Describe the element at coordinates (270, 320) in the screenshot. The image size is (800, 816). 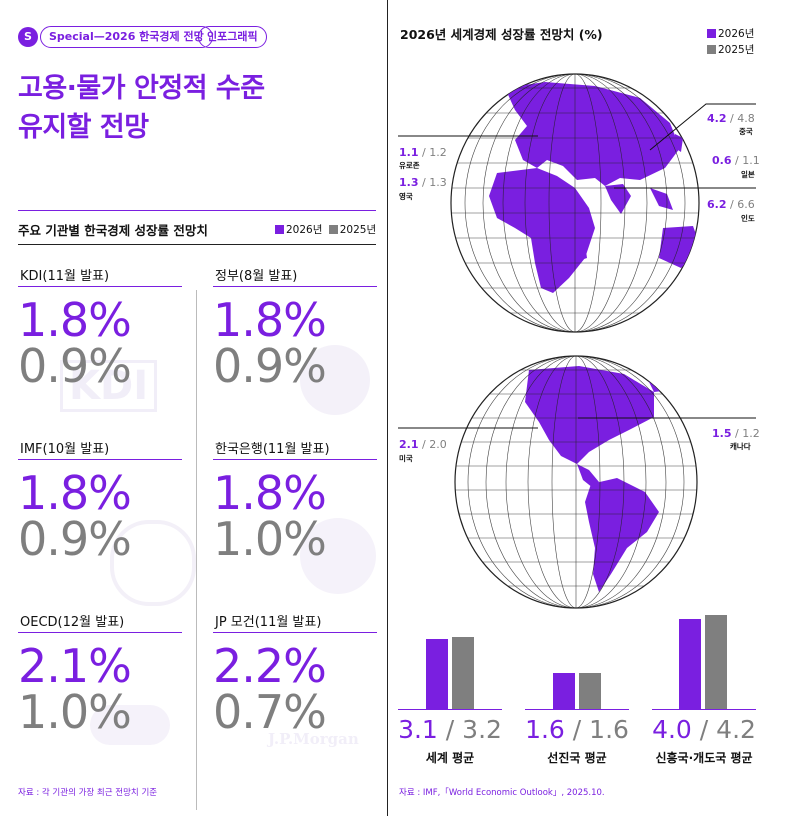
I see `forecast-2026-government: 1.8%` at that location.